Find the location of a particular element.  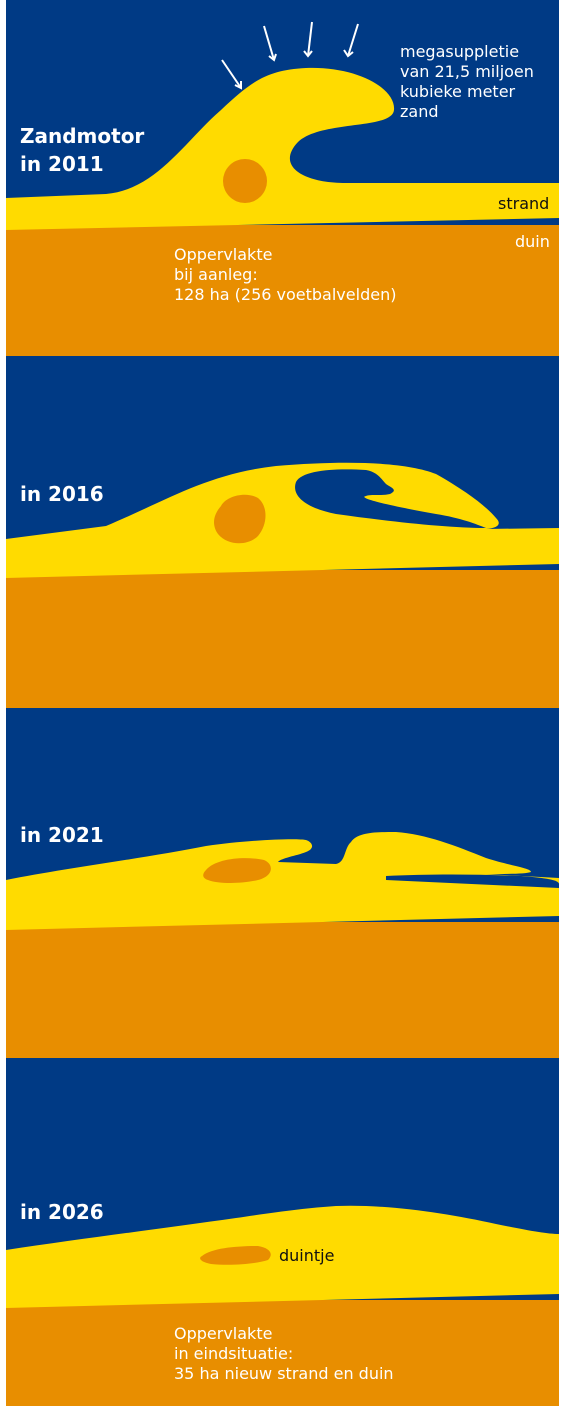

annotation-line-4: zand is located at coordinates (419, 111).